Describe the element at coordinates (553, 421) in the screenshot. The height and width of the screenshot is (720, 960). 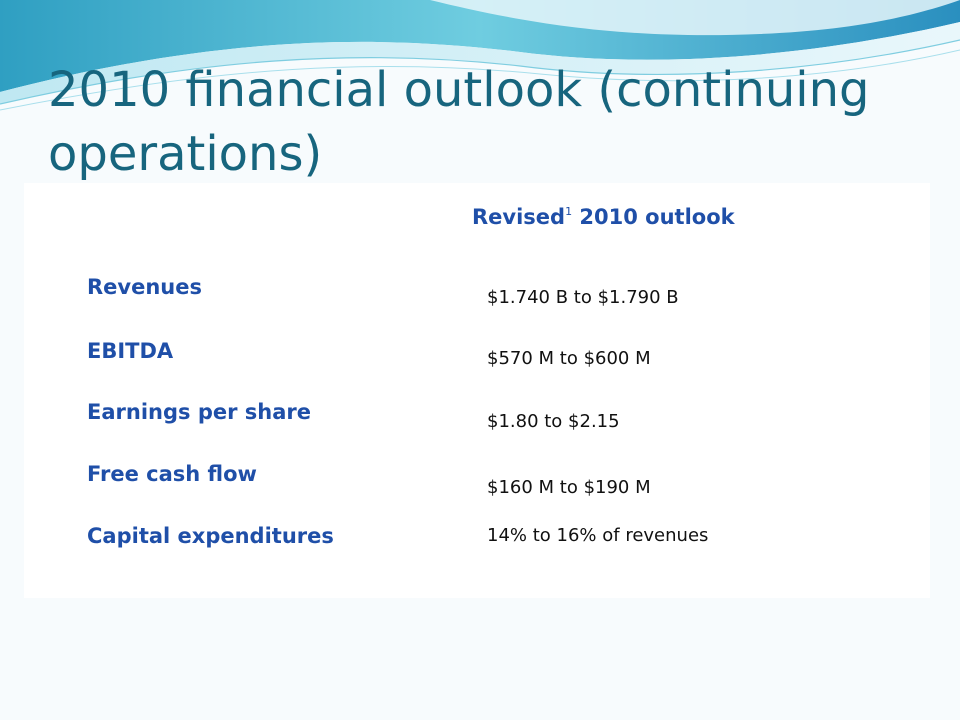
I see `row-value-eps: $1.80 to $2.15` at that location.